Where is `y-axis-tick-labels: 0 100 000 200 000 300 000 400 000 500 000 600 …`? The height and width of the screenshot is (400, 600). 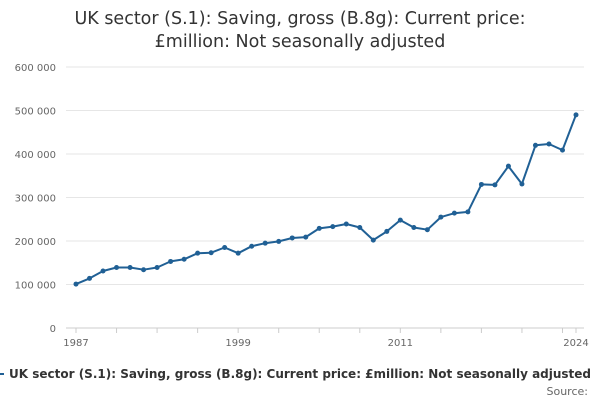 y-axis-tick-labels: 0 100 000 200 000 300 000 400 000 500 000 600 … is located at coordinates (35, 199).